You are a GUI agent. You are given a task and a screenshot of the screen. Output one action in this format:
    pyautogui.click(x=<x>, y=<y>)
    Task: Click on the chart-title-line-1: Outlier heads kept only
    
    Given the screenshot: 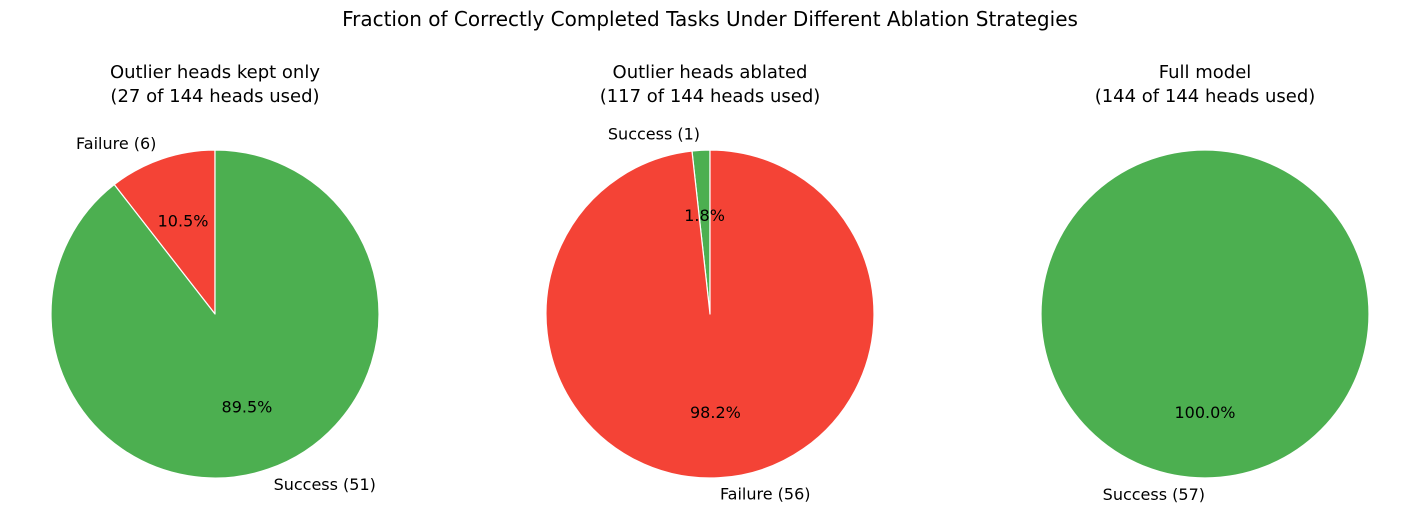 What is the action you would take?
    pyautogui.click(x=215, y=72)
    